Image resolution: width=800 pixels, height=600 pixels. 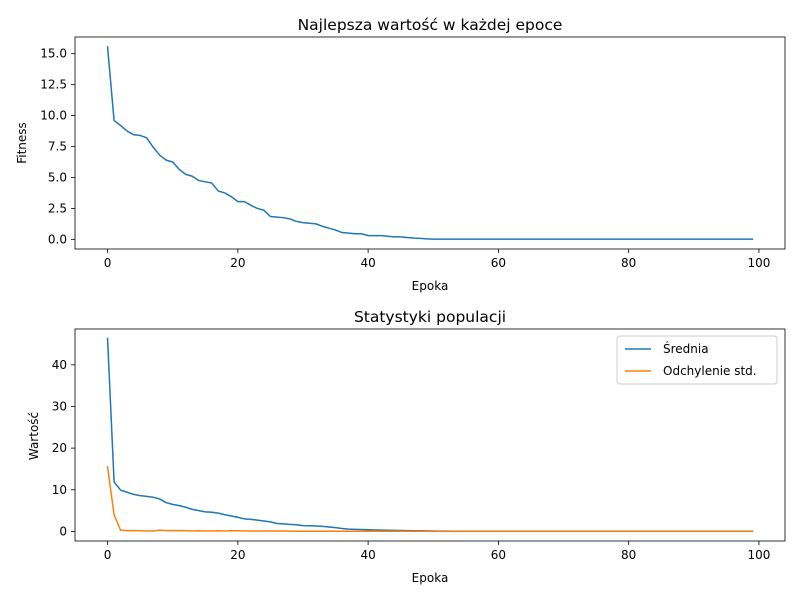 I want to click on y-tick-label: 20, so click(x=59, y=448).